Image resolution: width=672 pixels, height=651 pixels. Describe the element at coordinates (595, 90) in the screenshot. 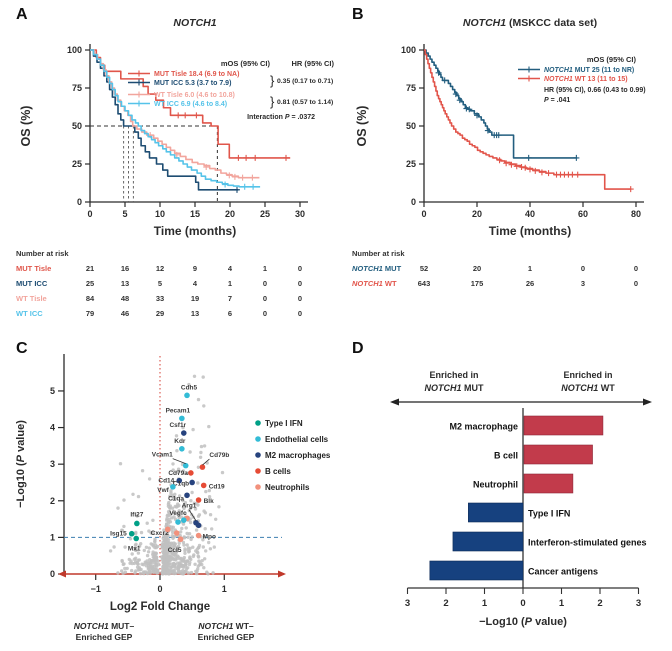

I see `svg-text:HR (95% CI), 0.66 (0.43 to 0.9: HR (95% CI), 0.66 (0.43 to 0.99)` at that location.